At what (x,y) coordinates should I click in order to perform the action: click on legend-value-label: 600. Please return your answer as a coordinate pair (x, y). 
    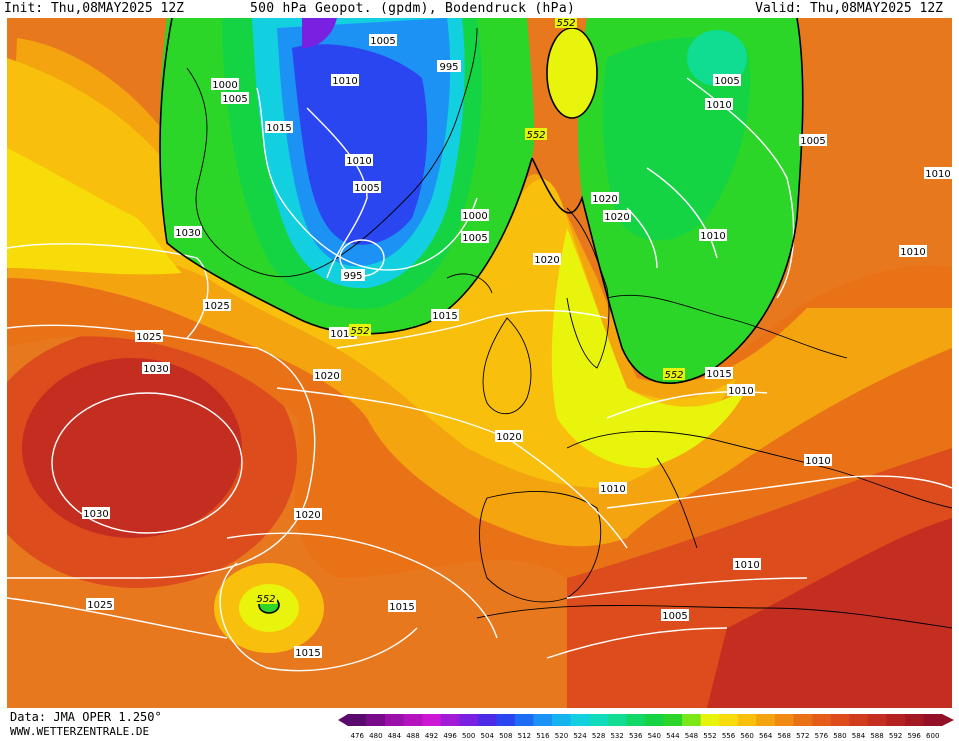
    Looking at the image, I should click on (932, 736).